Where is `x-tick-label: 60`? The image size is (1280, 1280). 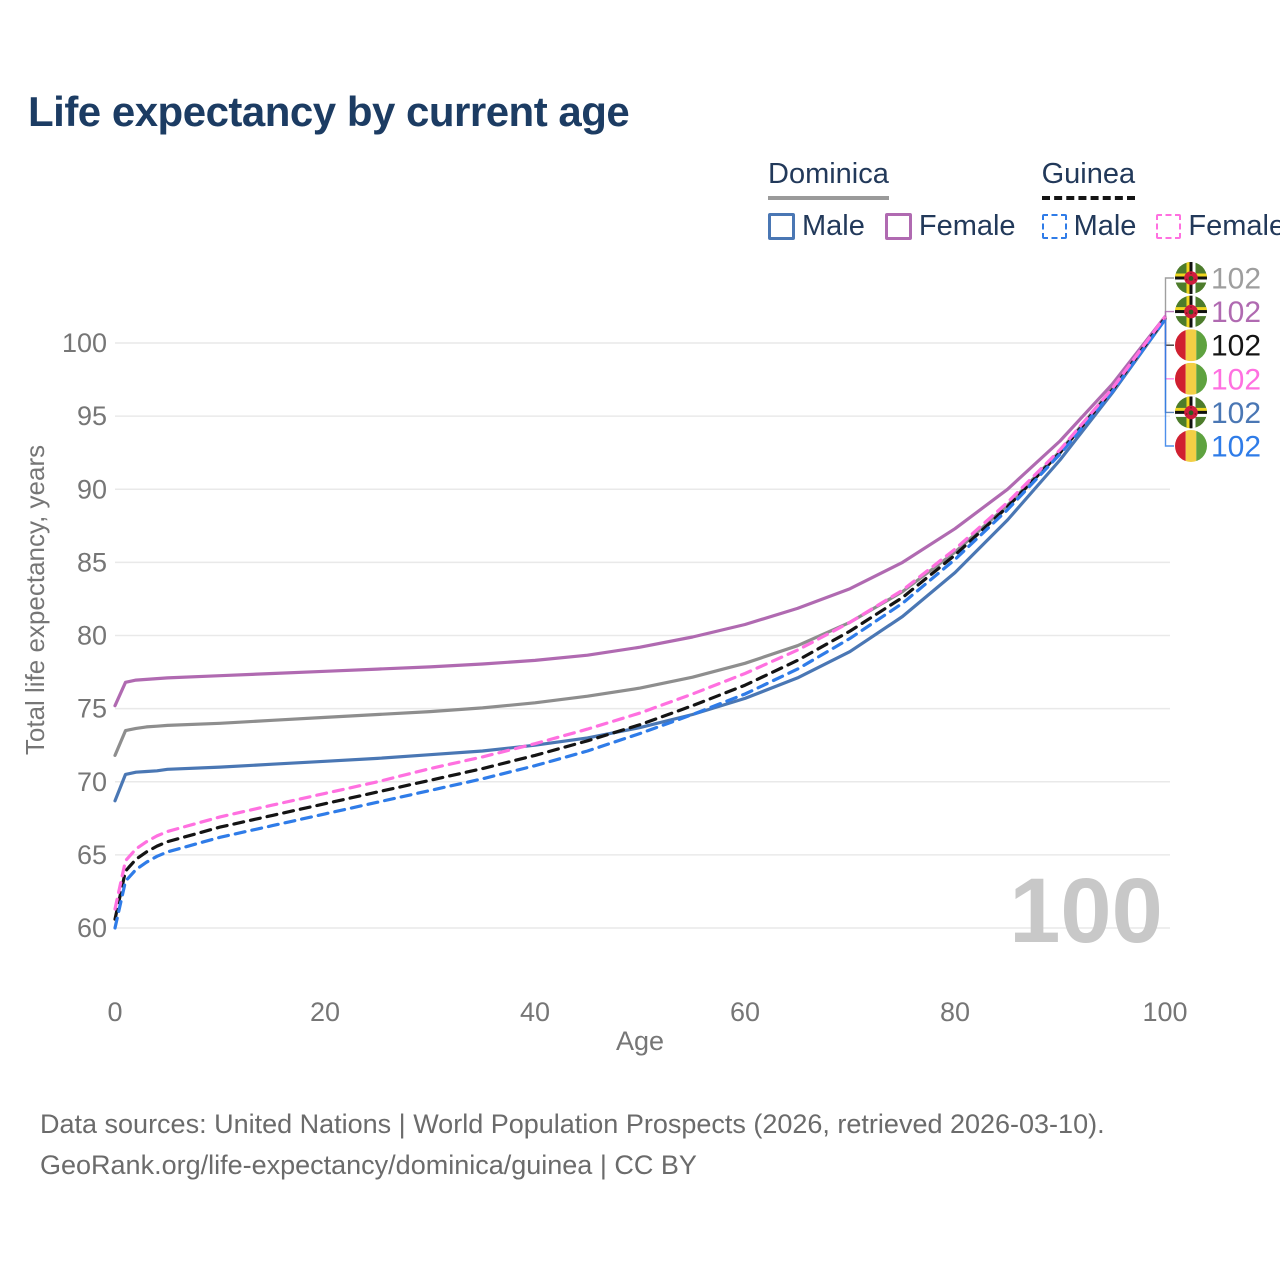
x-tick-label: 60 is located at coordinates (745, 1012).